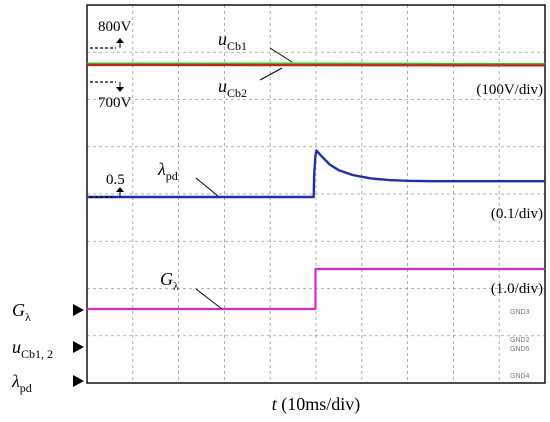  Describe the element at coordinates (28, 317) in the screenshot. I see `marker-g-sub: λ` at that location.